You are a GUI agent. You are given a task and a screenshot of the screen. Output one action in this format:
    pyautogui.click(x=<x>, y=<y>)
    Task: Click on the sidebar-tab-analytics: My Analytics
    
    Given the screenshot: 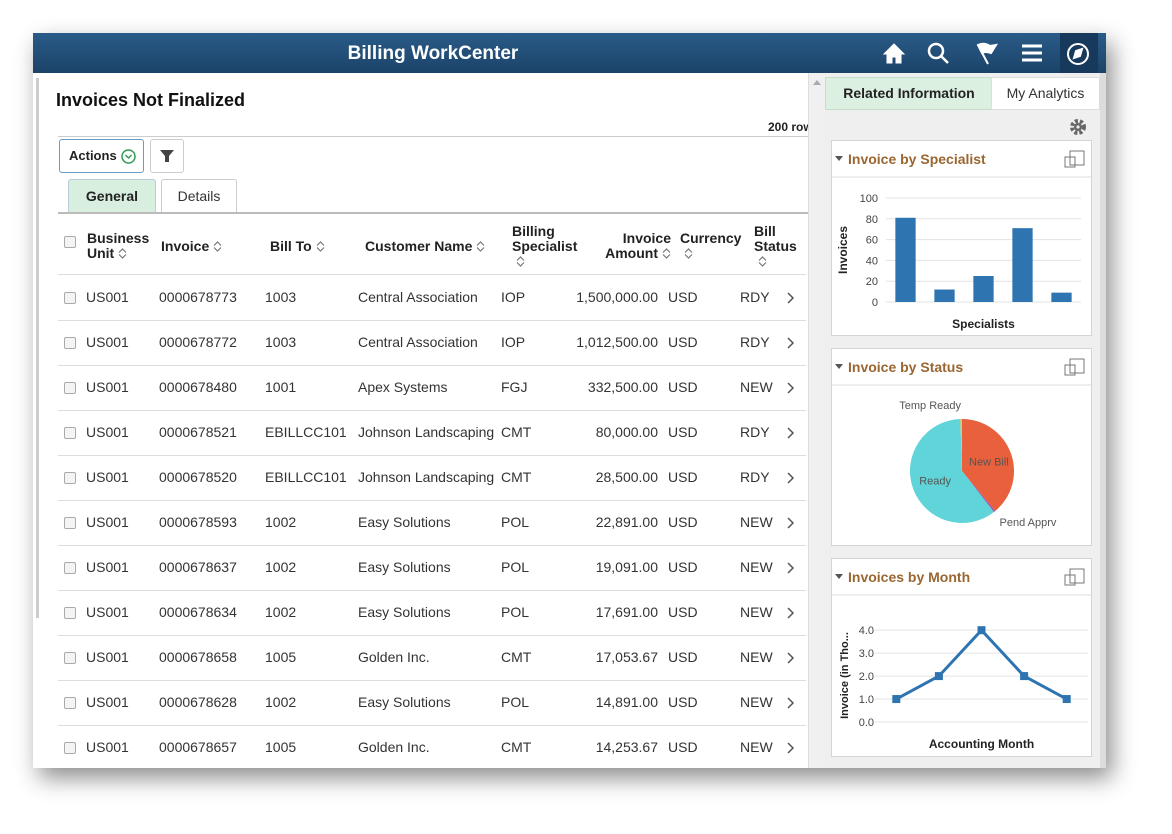 What is the action you would take?
    pyautogui.click(x=1045, y=93)
    